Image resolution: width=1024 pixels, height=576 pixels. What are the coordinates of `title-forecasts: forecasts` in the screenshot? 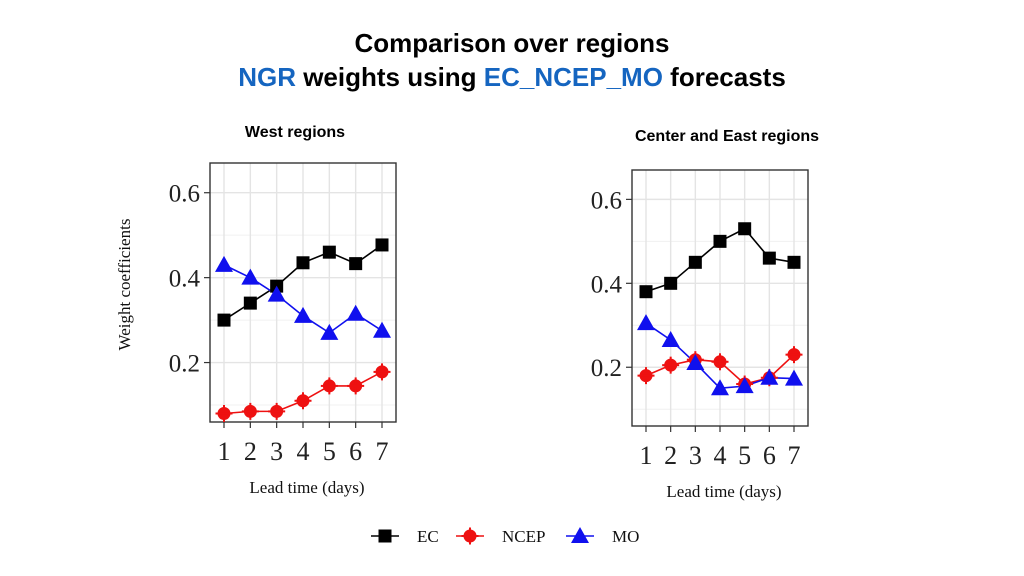 It's located at (724, 77).